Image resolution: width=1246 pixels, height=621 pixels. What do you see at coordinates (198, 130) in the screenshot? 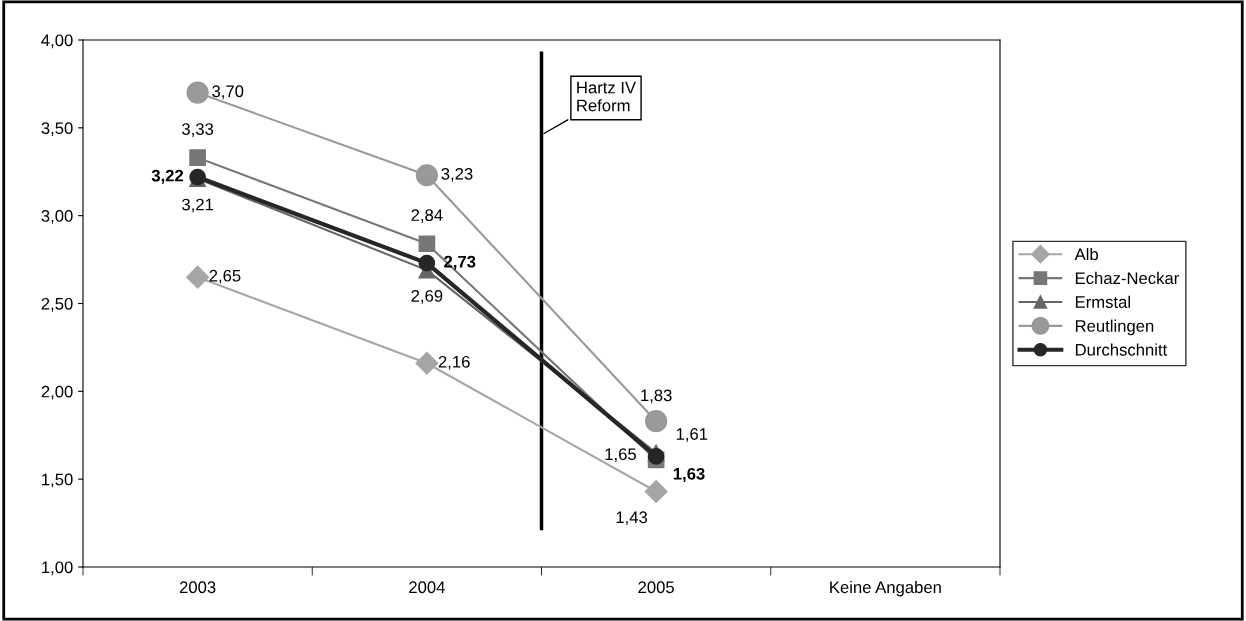
I see `data-label: 3,33` at bounding box center [198, 130].